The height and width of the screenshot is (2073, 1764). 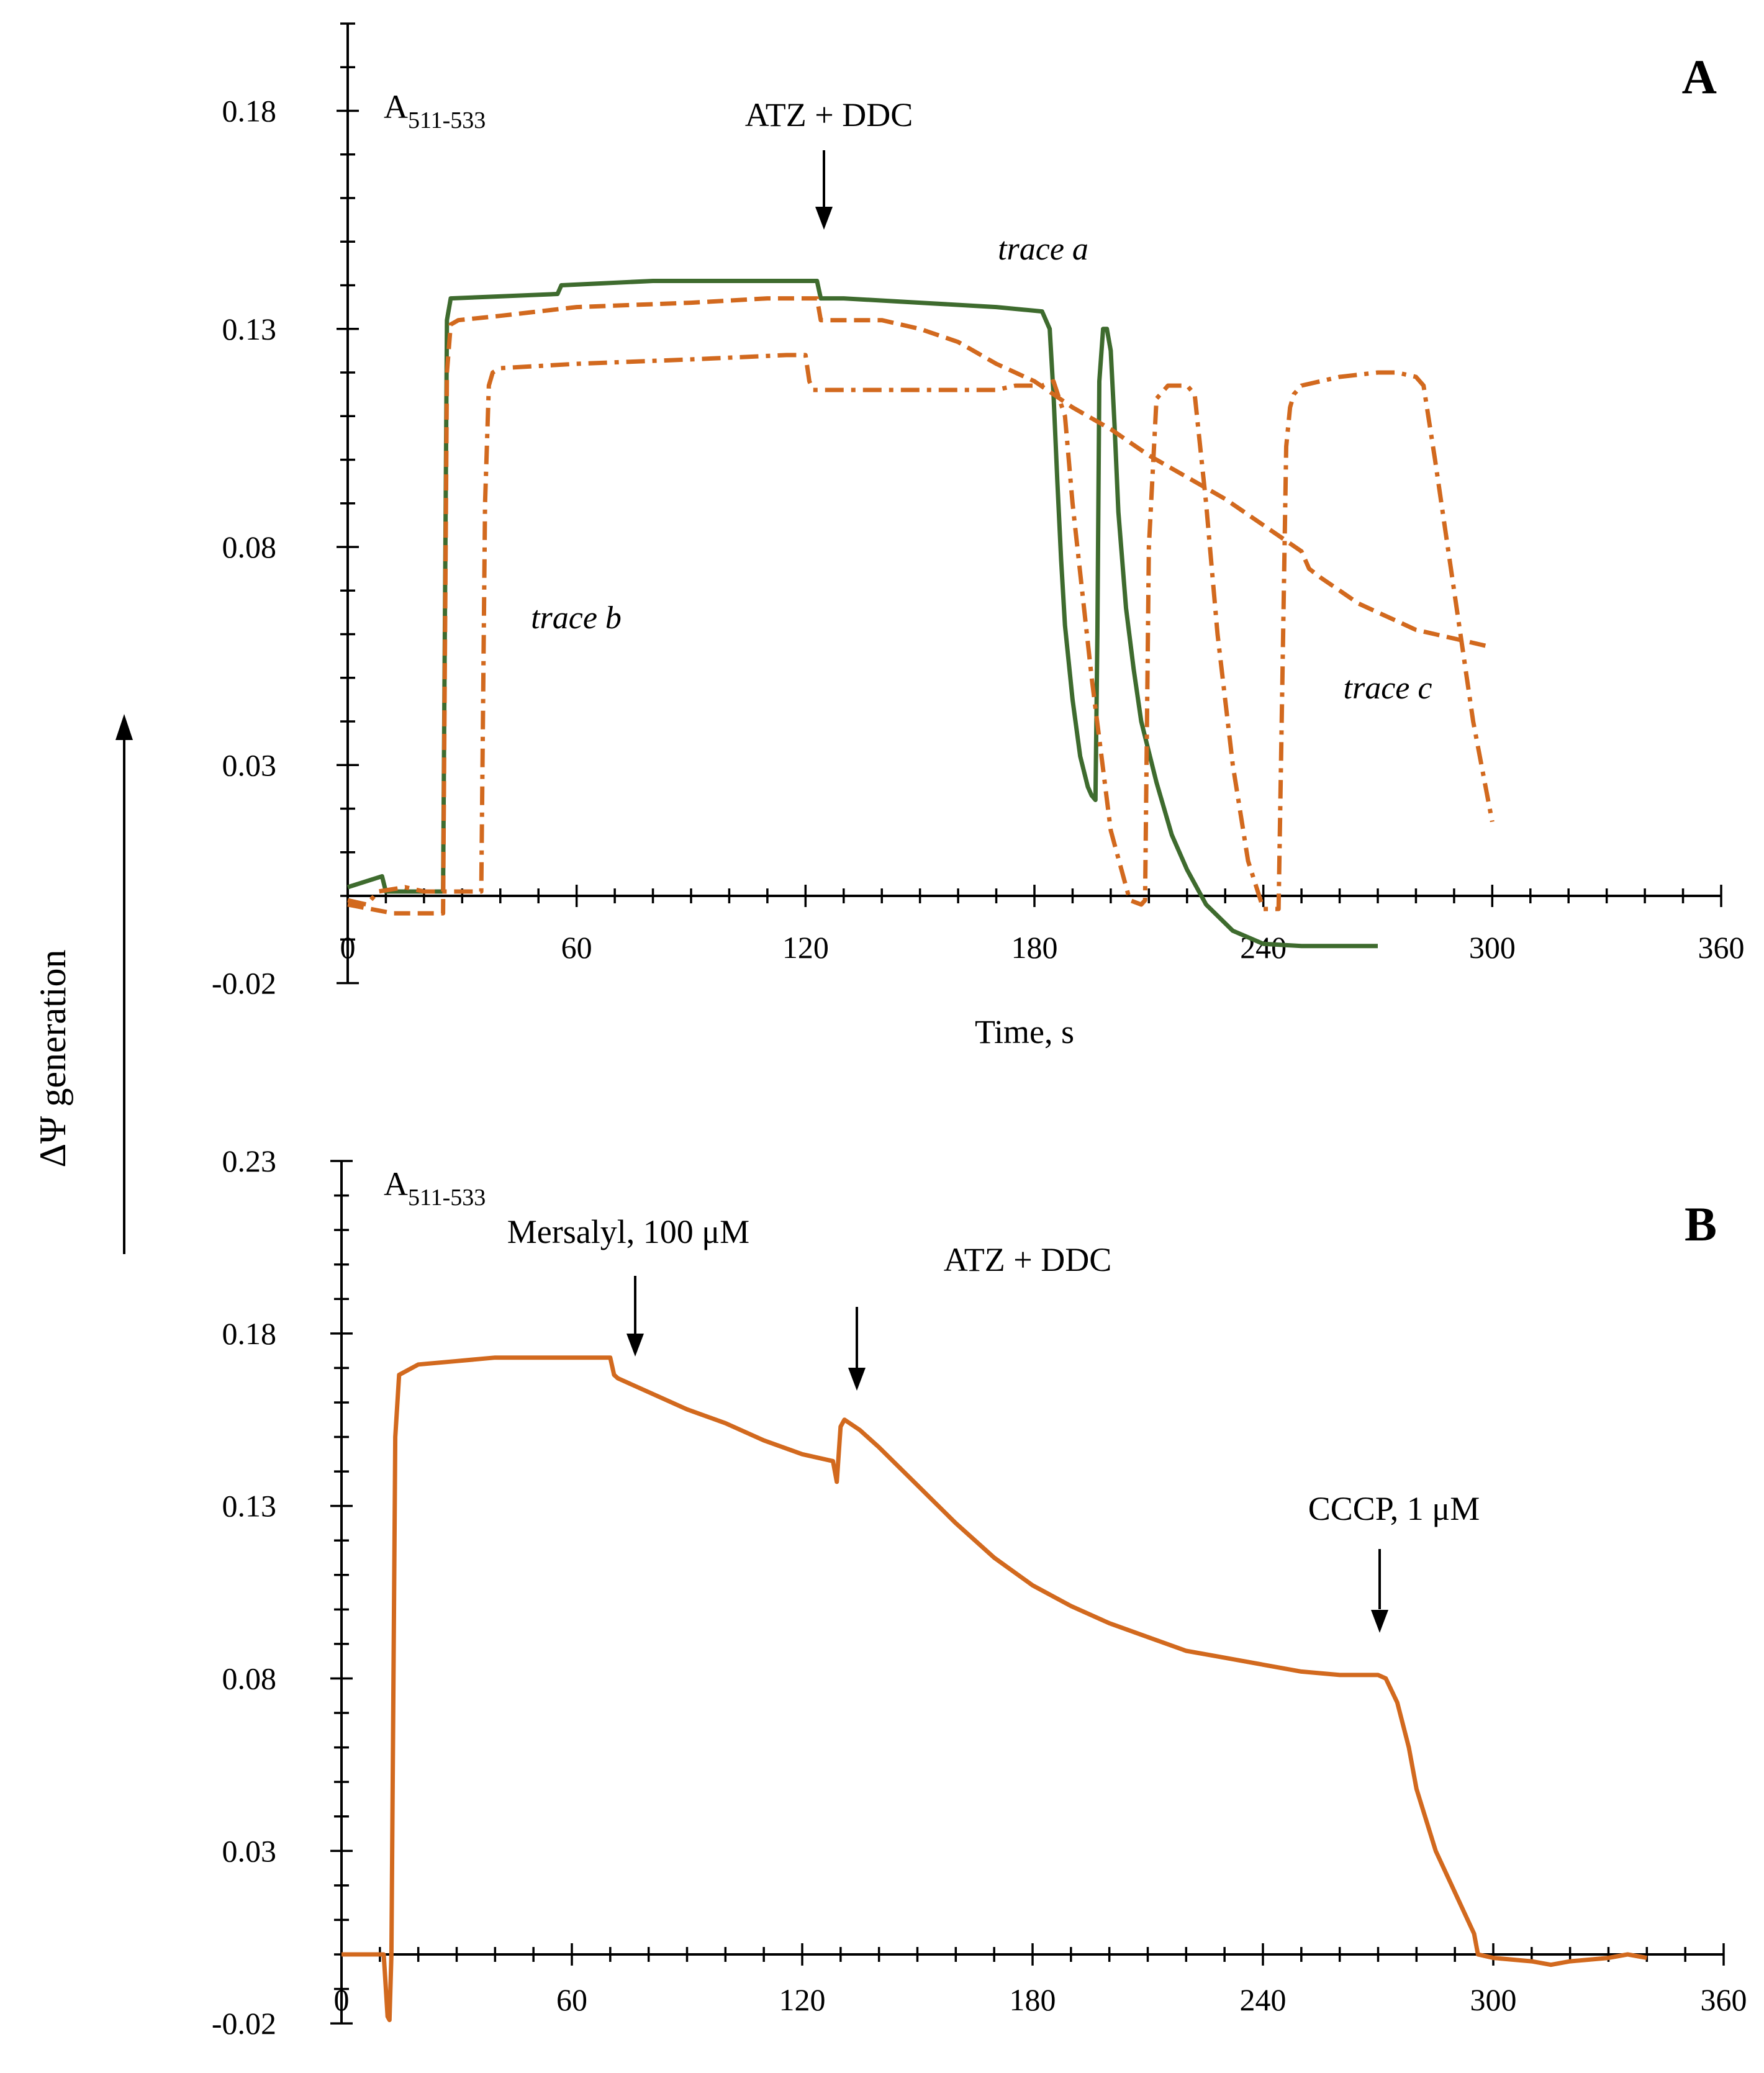 What do you see at coordinates (1699, 77) in the screenshot?
I see `panel-a-letter: A` at bounding box center [1699, 77].